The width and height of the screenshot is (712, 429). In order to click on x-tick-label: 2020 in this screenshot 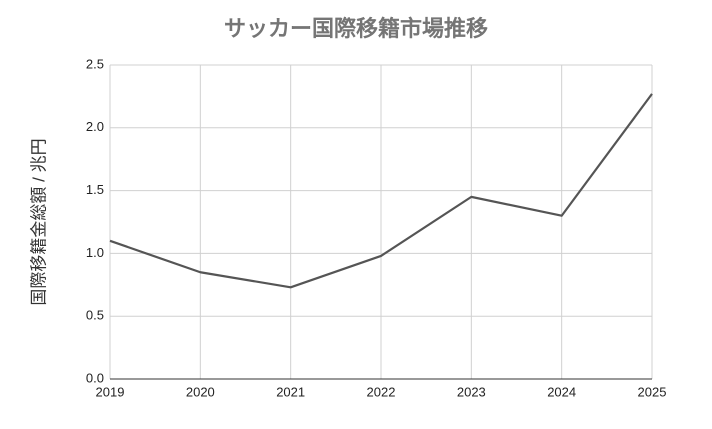, I will do `click(200, 391)`.